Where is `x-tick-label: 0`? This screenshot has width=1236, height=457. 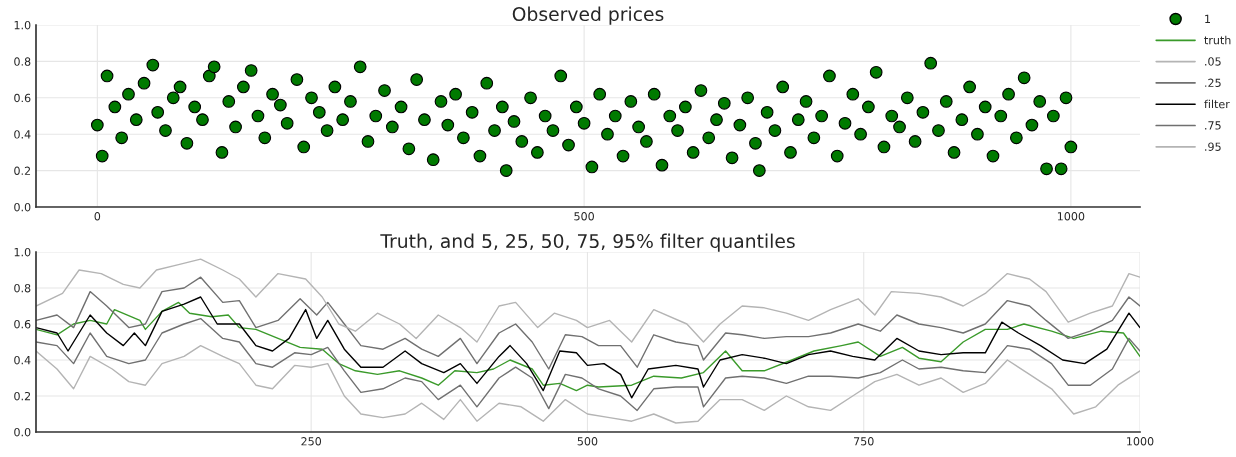
x-tick-label: 0 is located at coordinates (97, 216).